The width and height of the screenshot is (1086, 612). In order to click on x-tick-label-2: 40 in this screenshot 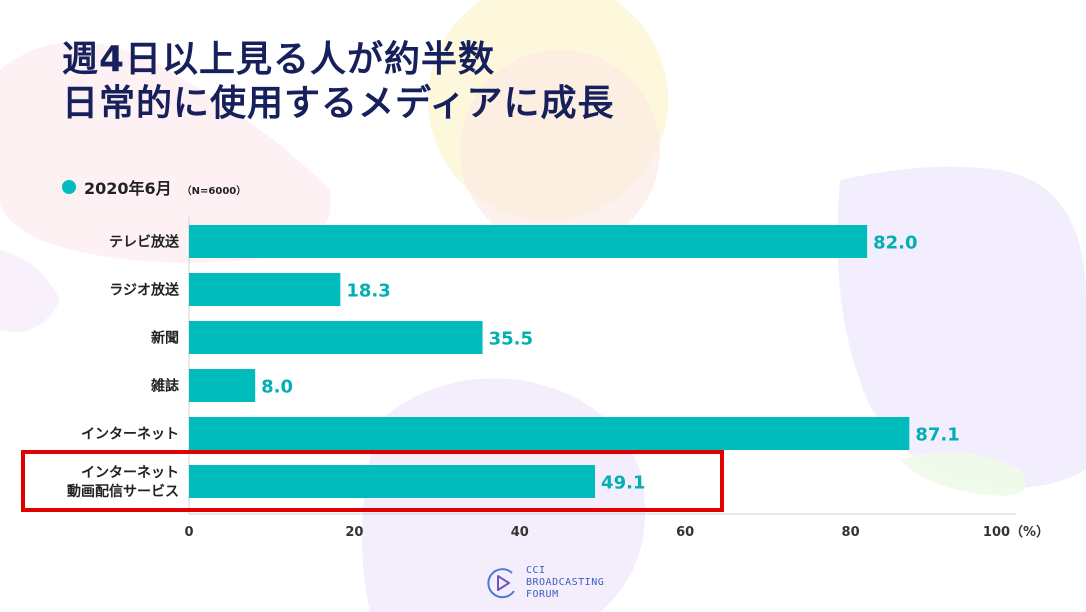, I will do `click(520, 532)`.